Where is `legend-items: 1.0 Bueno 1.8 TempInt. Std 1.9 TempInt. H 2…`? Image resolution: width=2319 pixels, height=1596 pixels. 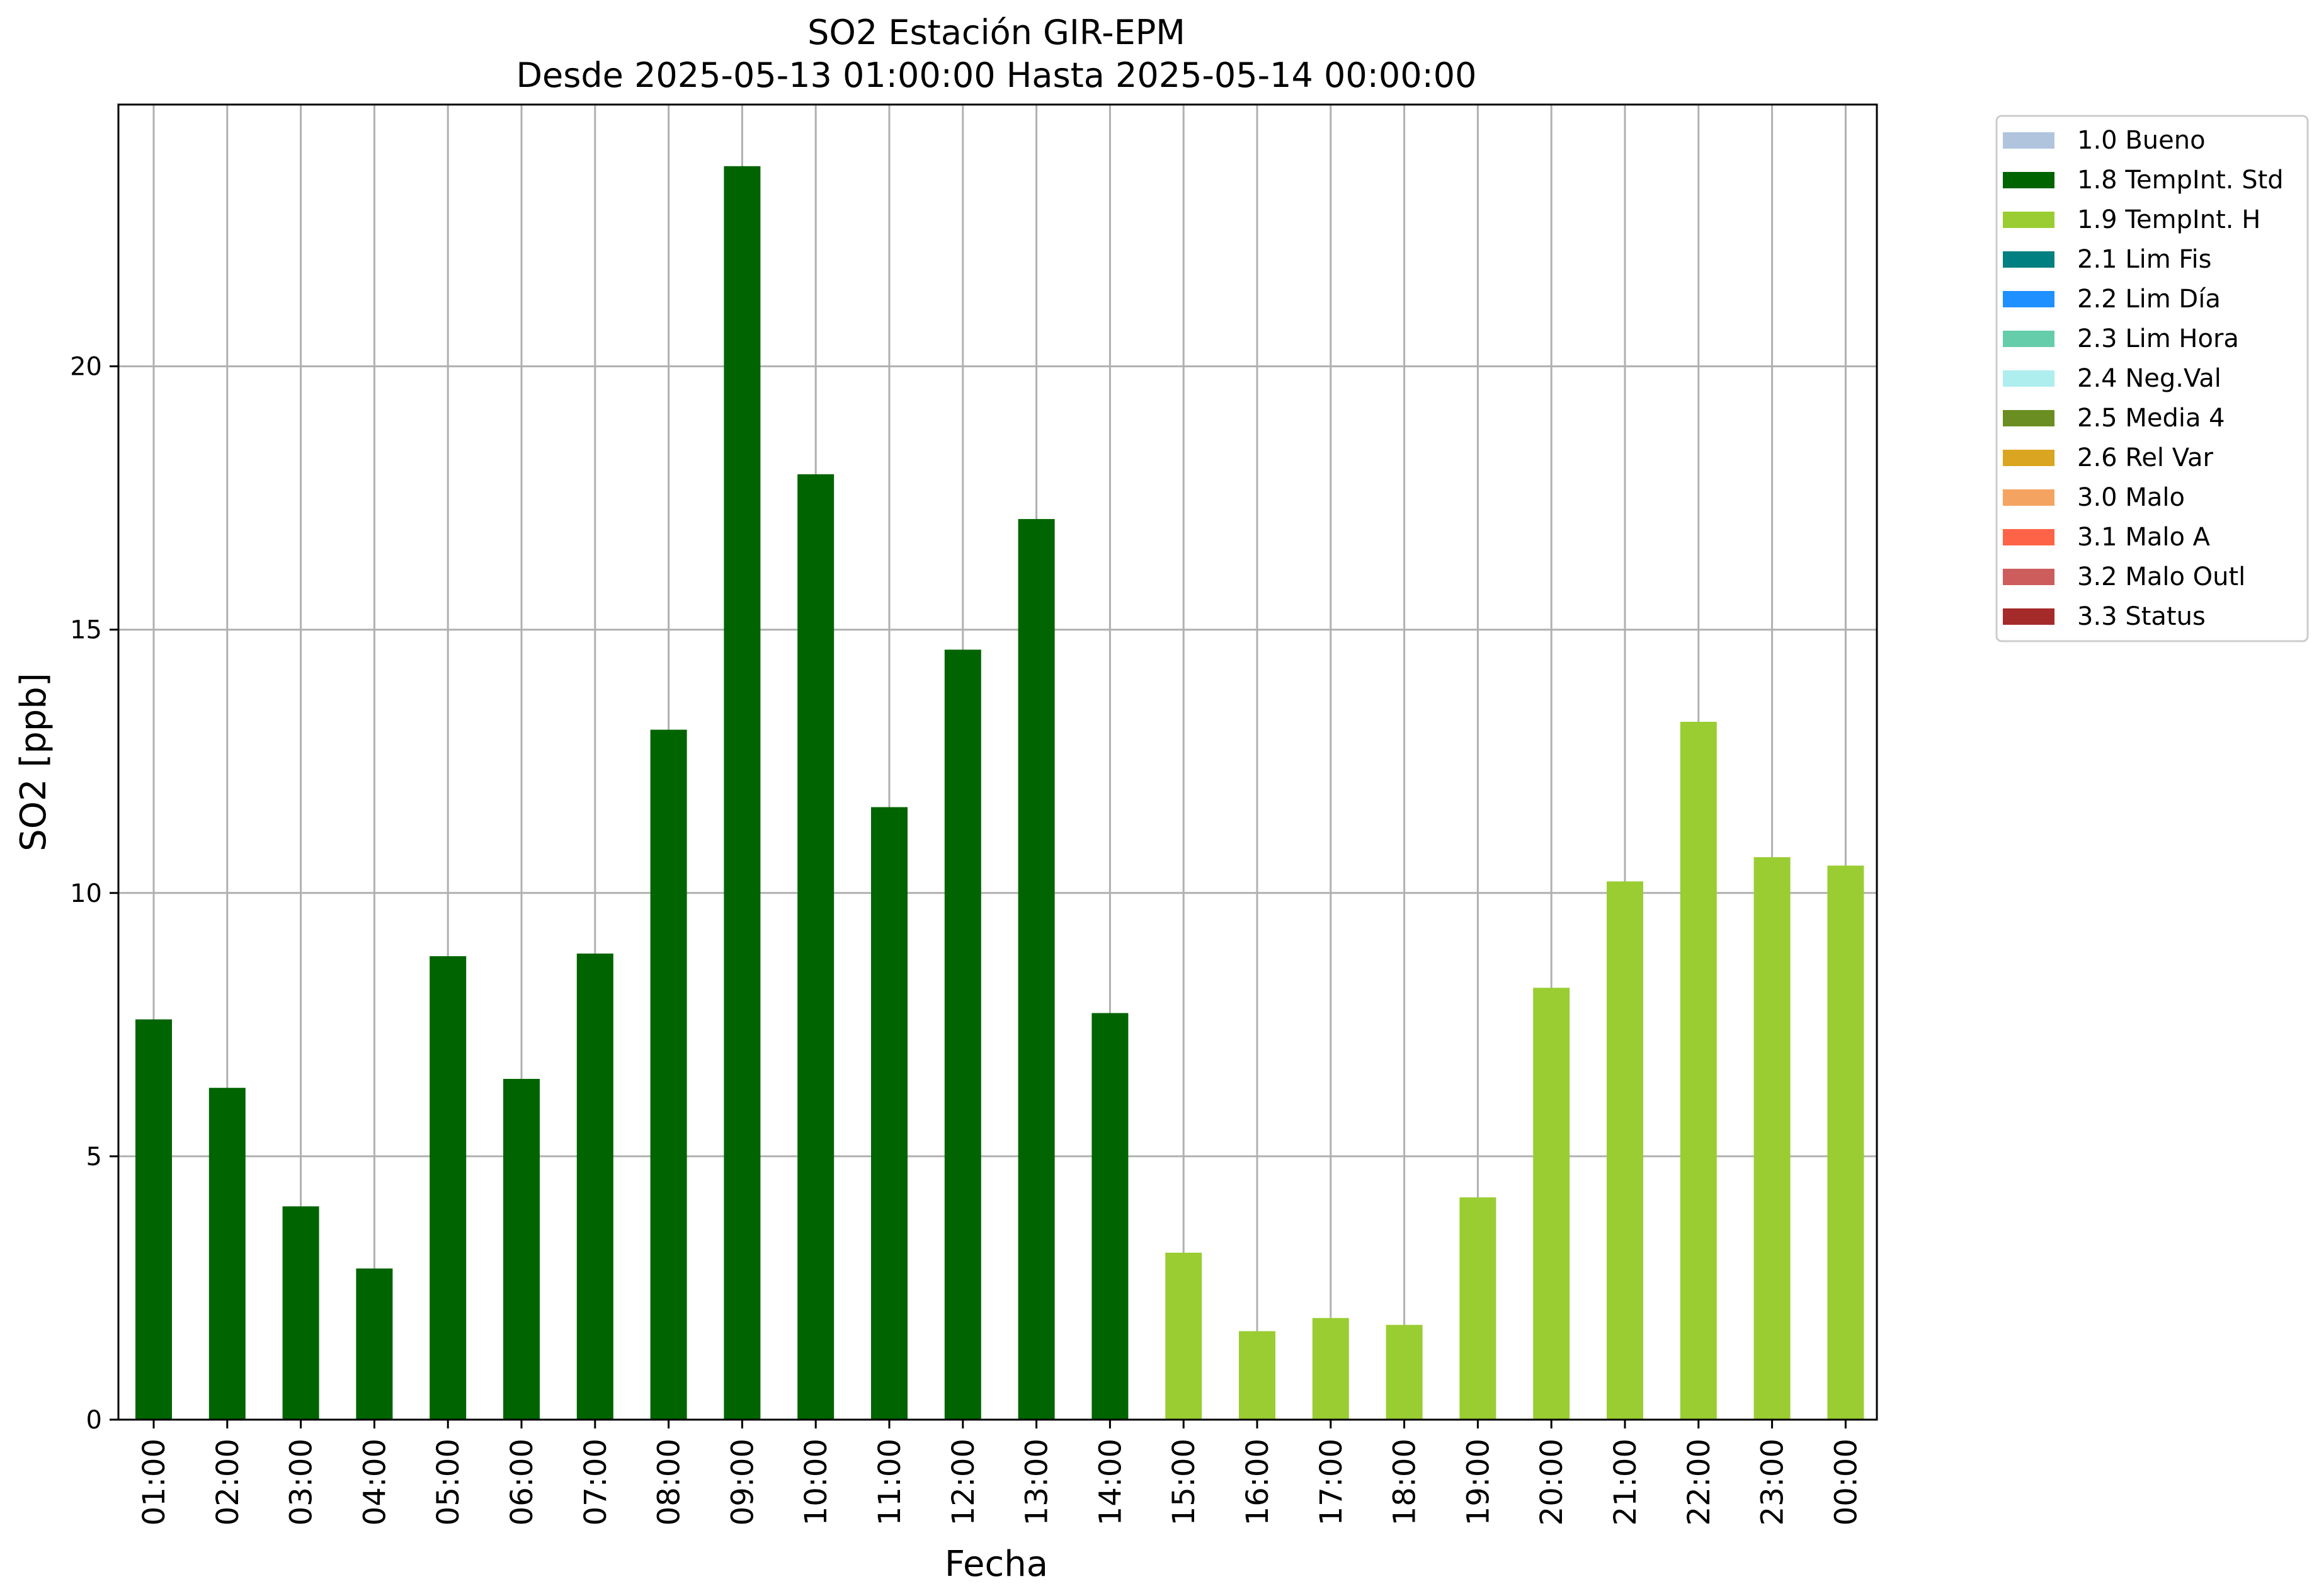
legend-items: 1.0 Bueno 1.8 TempInt. Std 1.9 TempInt. H 2… is located at coordinates (2143, 378).